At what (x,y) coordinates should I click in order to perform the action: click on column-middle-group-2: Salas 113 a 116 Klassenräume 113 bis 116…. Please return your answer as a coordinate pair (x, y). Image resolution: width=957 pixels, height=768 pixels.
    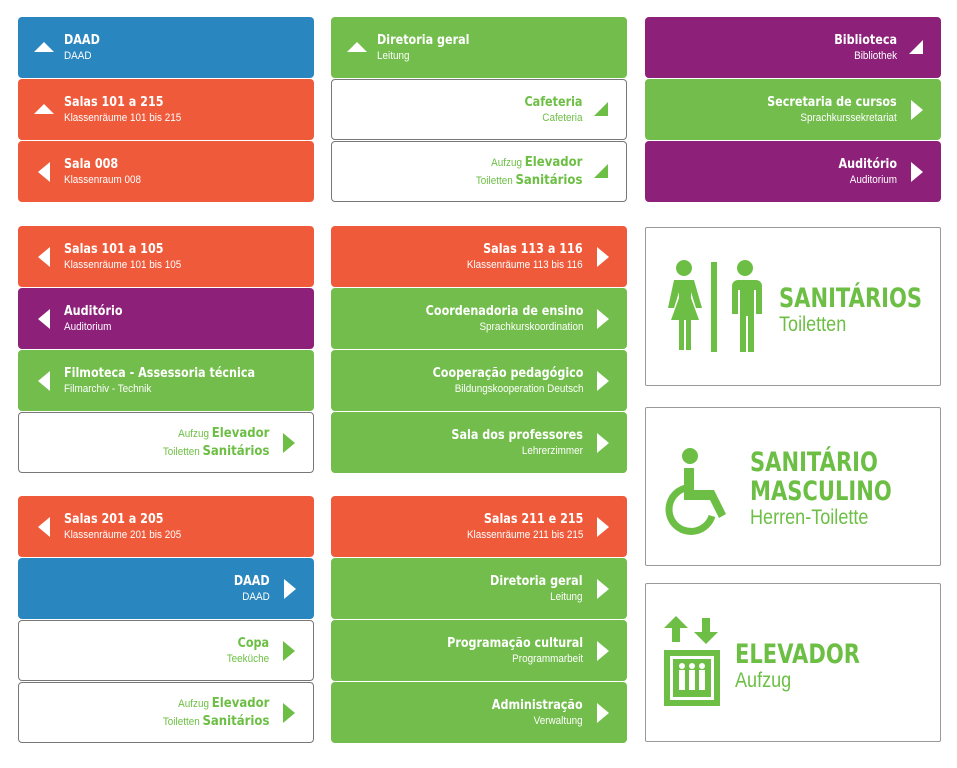
    Looking at the image, I should click on (479, 349).